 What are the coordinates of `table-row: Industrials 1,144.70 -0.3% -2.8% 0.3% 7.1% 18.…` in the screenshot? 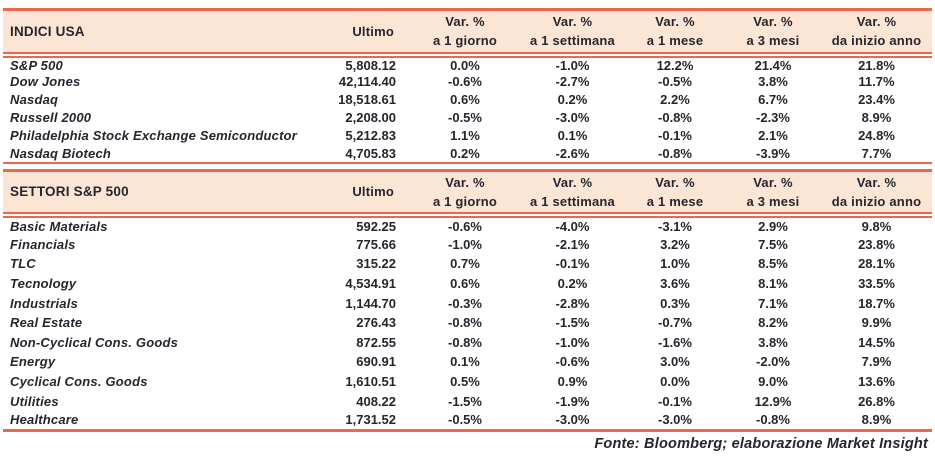 It's located at (467, 303).